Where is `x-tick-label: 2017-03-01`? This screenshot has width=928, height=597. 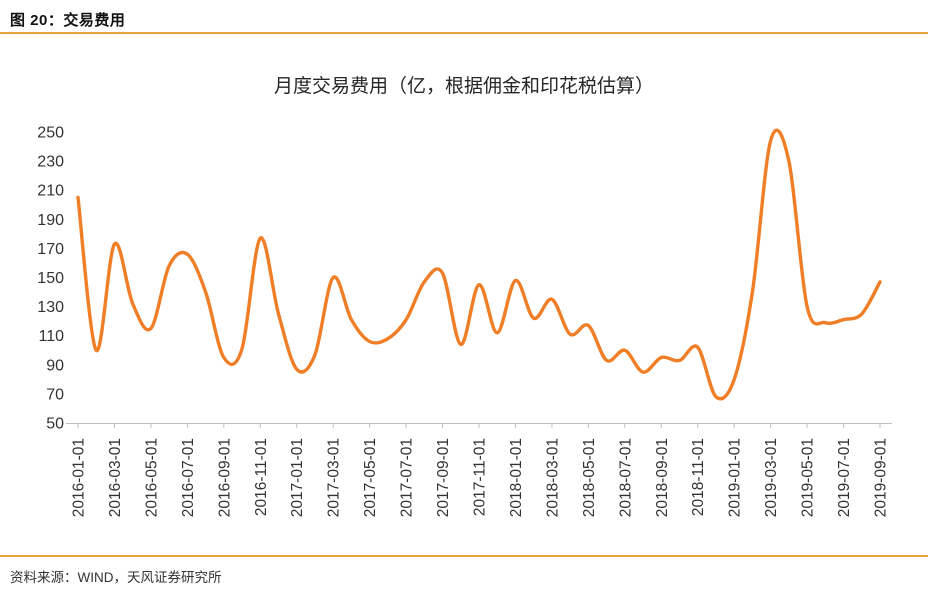
x-tick-label: 2017-03-01 is located at coordinates (334, 477).